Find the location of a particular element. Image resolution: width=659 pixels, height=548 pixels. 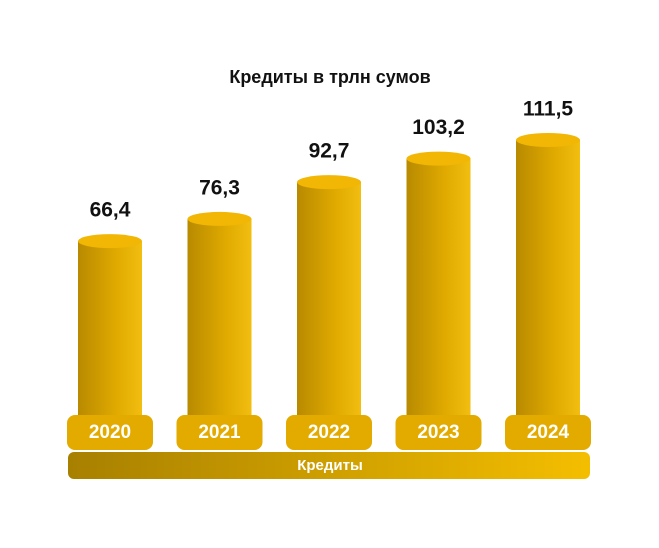

x-tick-label: 2021 is located at coordinates (219, 432).